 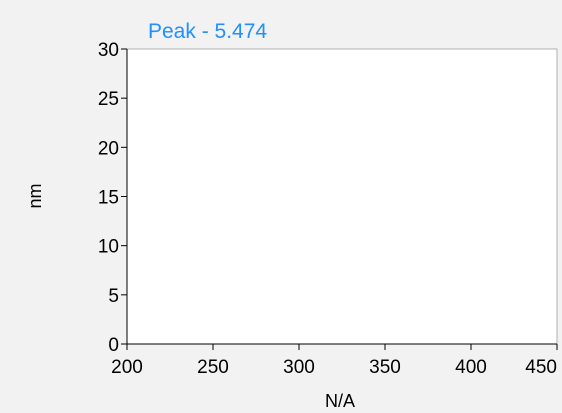 I want to click on x-tick-label: 250, so click(x=213, y=367).